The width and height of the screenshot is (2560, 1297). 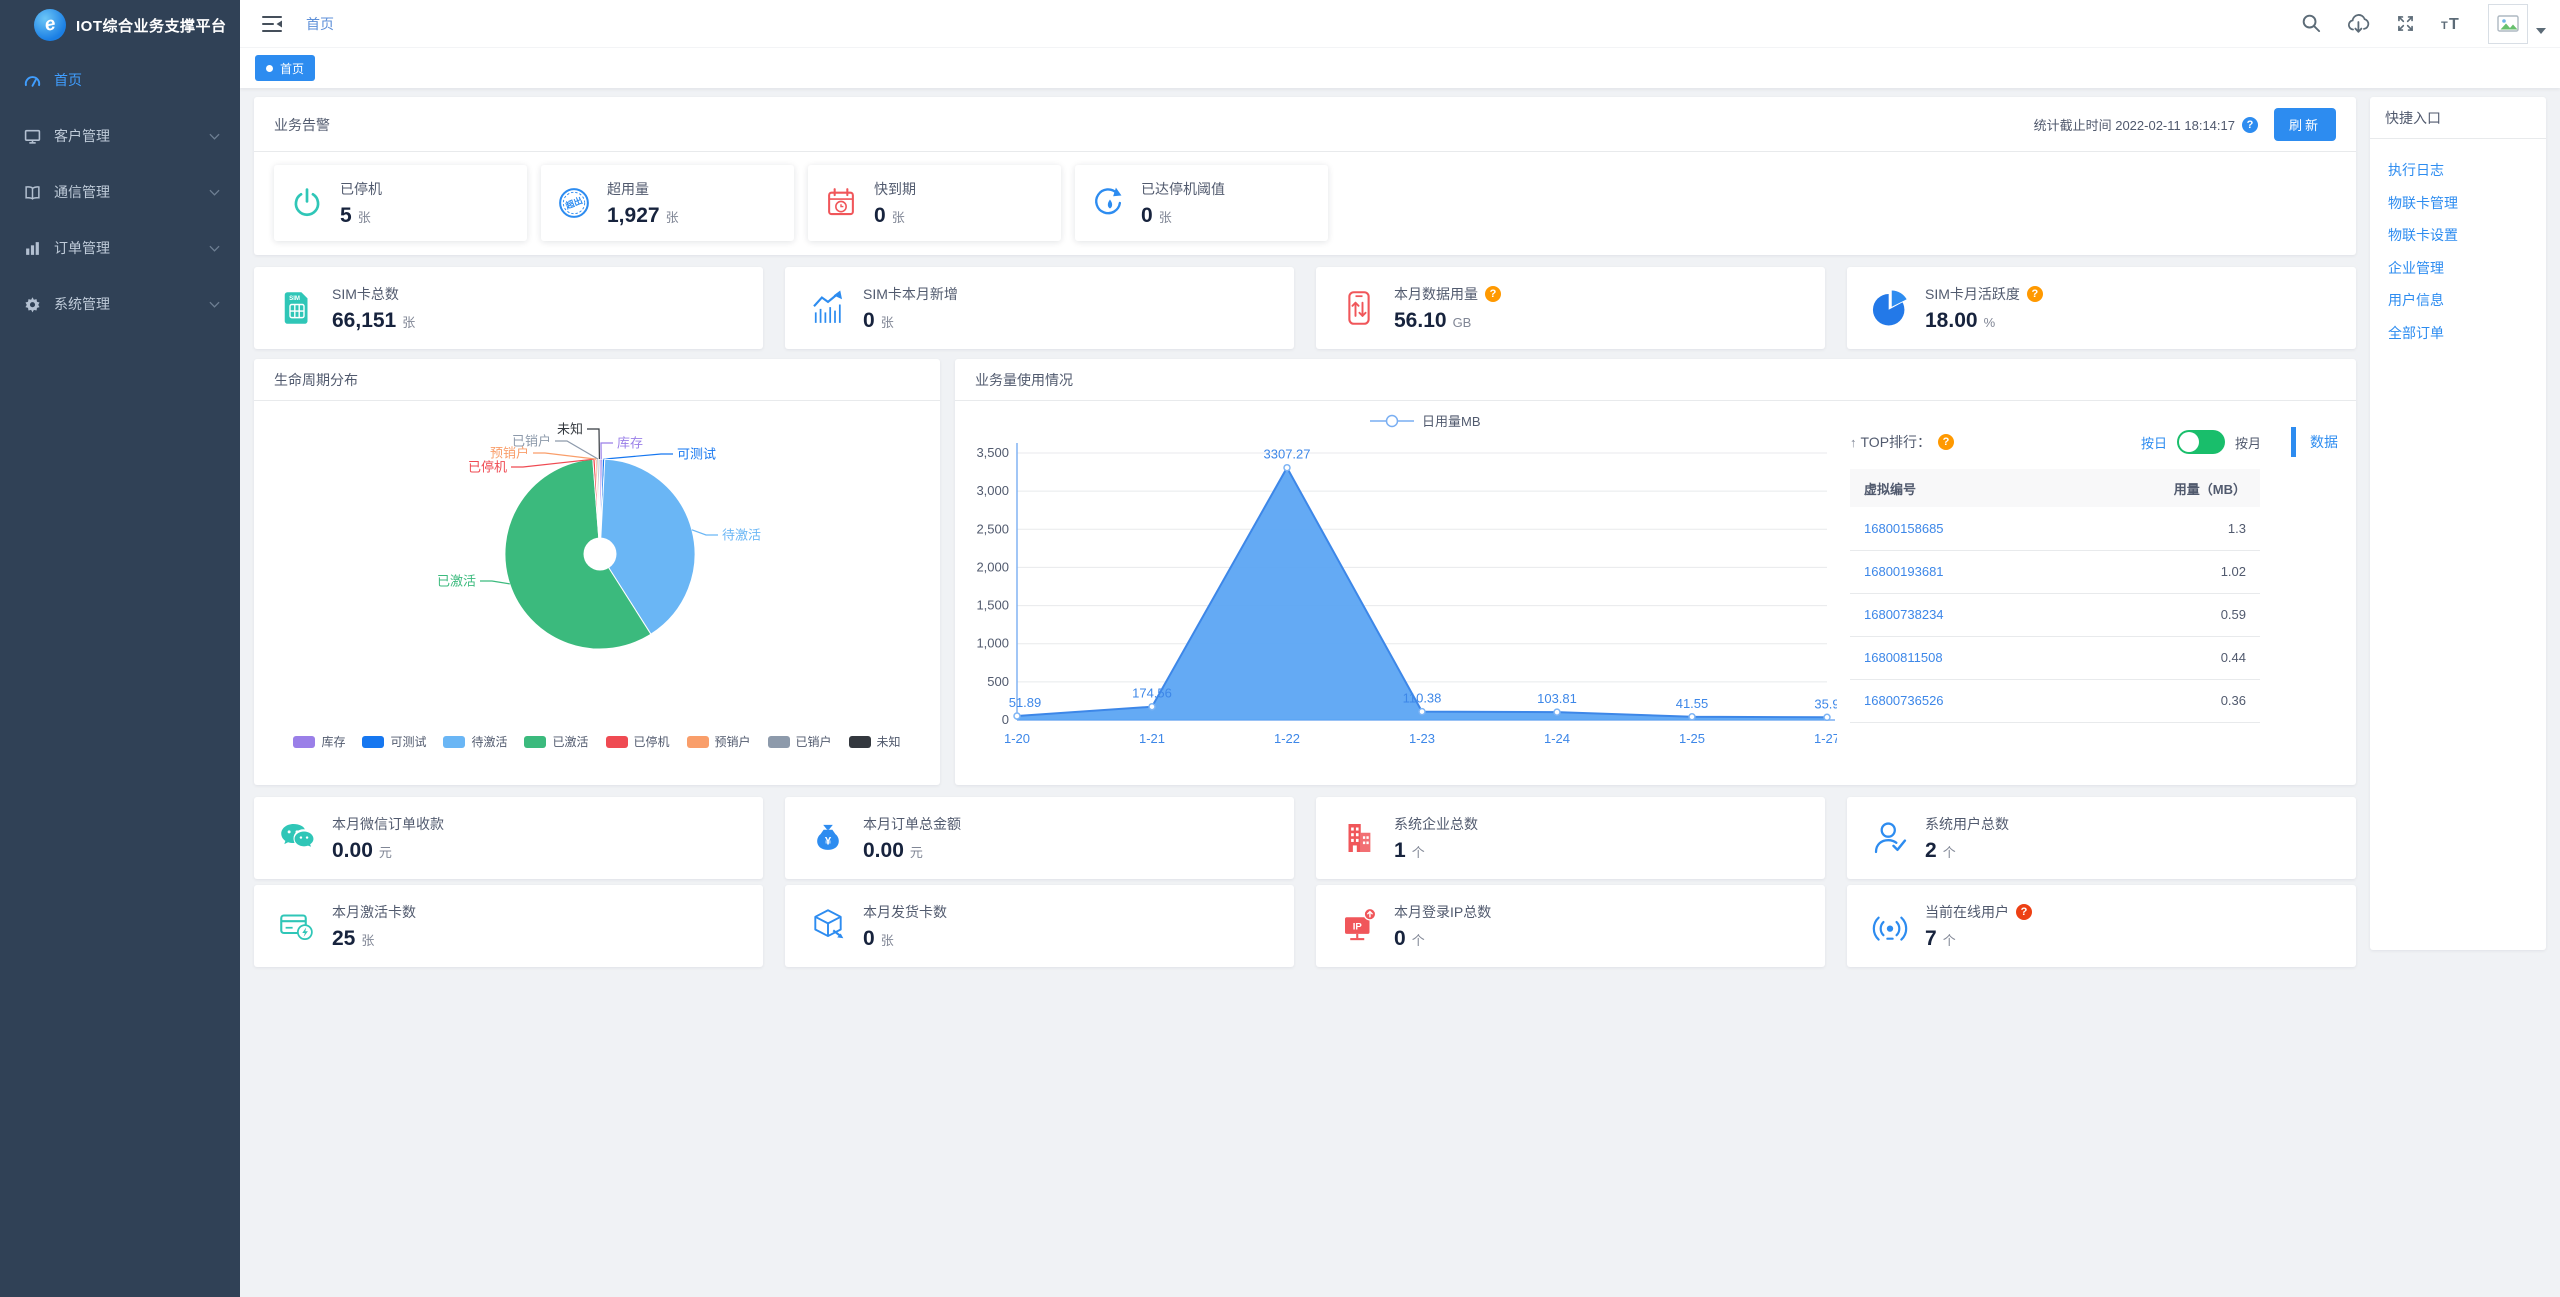 I want to click on section-title: 业务量使用情况, so click(x=1024, y=380).